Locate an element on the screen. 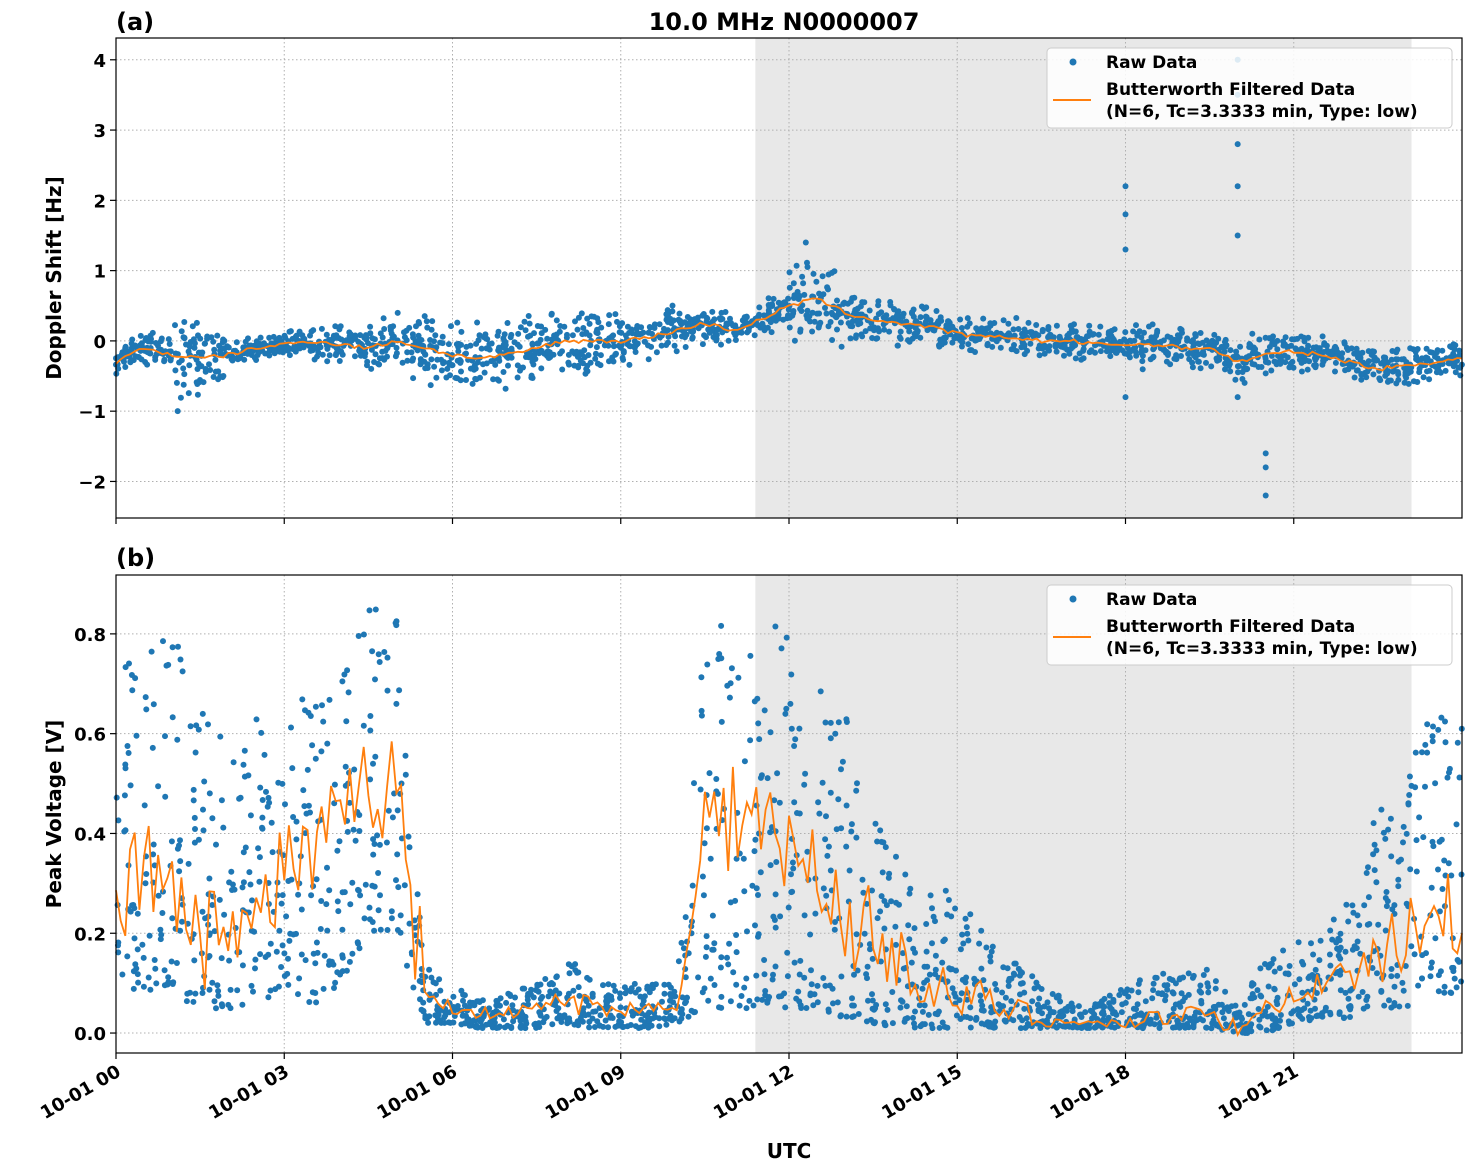  y-tick-label: −1 is located at coordinates (92, 412).